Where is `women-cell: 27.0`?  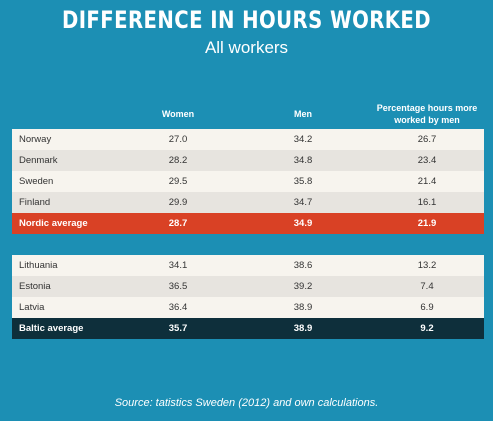 women-cell: 27.0 is located at coordinates (178, 139).